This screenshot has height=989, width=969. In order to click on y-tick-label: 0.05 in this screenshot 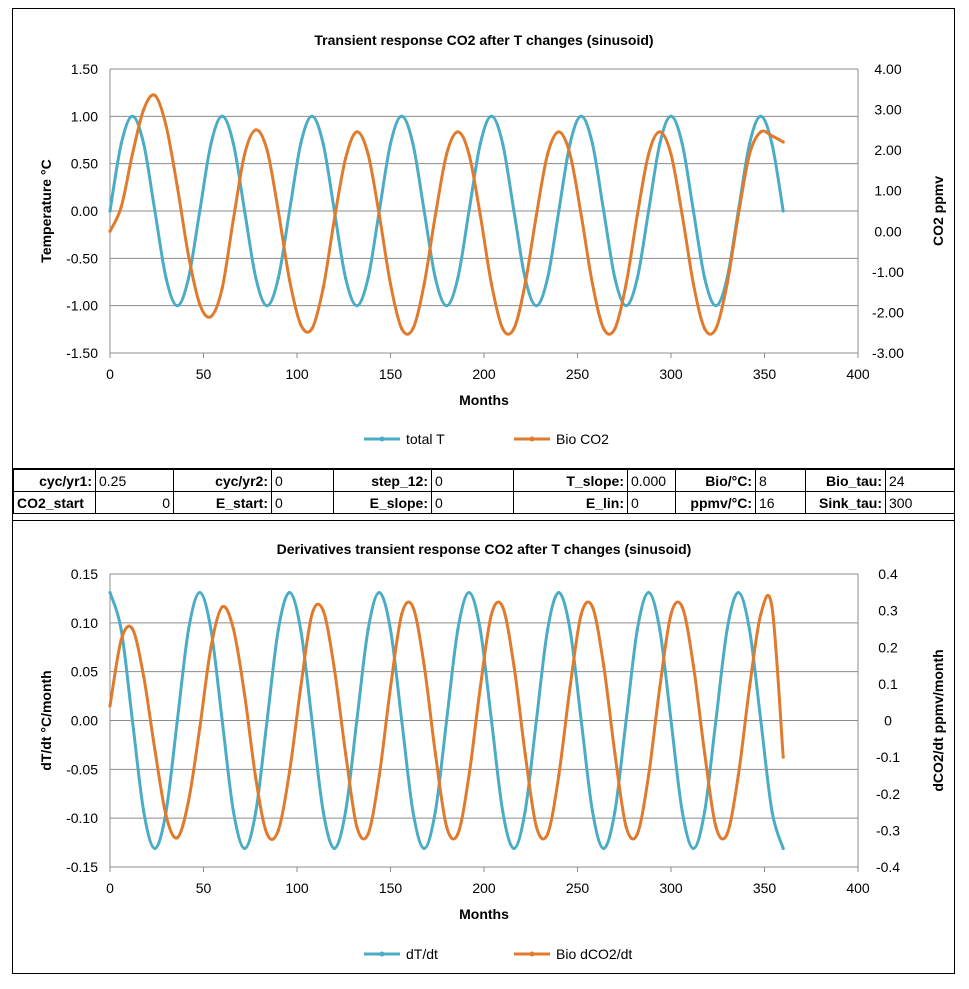, I will do `click(84, 672)`.